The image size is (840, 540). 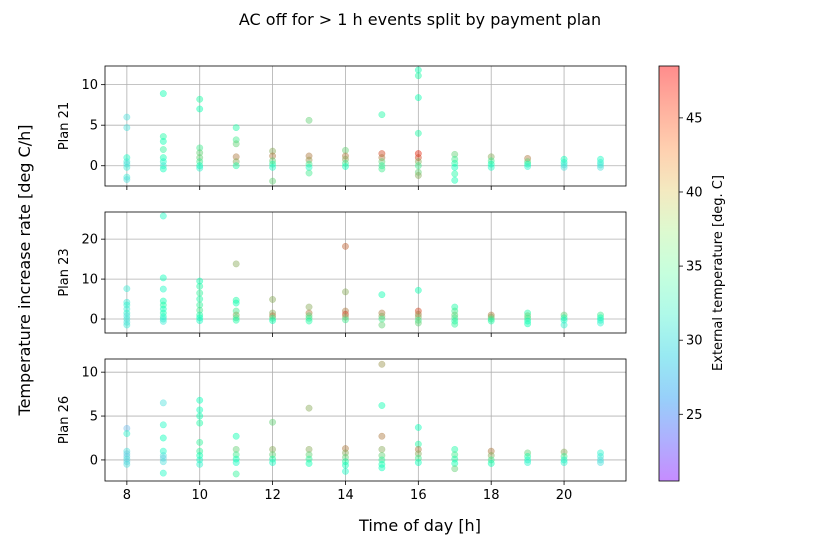 I want to click on axes-frame, so click(x=365, y=126).